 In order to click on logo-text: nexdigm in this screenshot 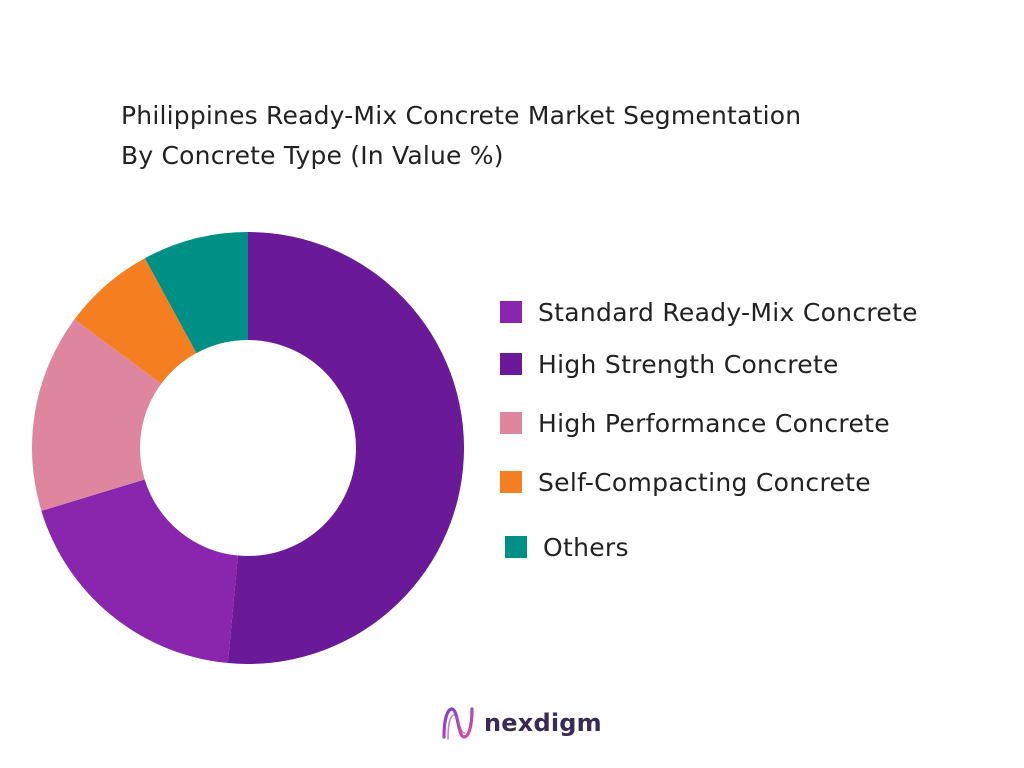, I will do `click(543, 723)`.